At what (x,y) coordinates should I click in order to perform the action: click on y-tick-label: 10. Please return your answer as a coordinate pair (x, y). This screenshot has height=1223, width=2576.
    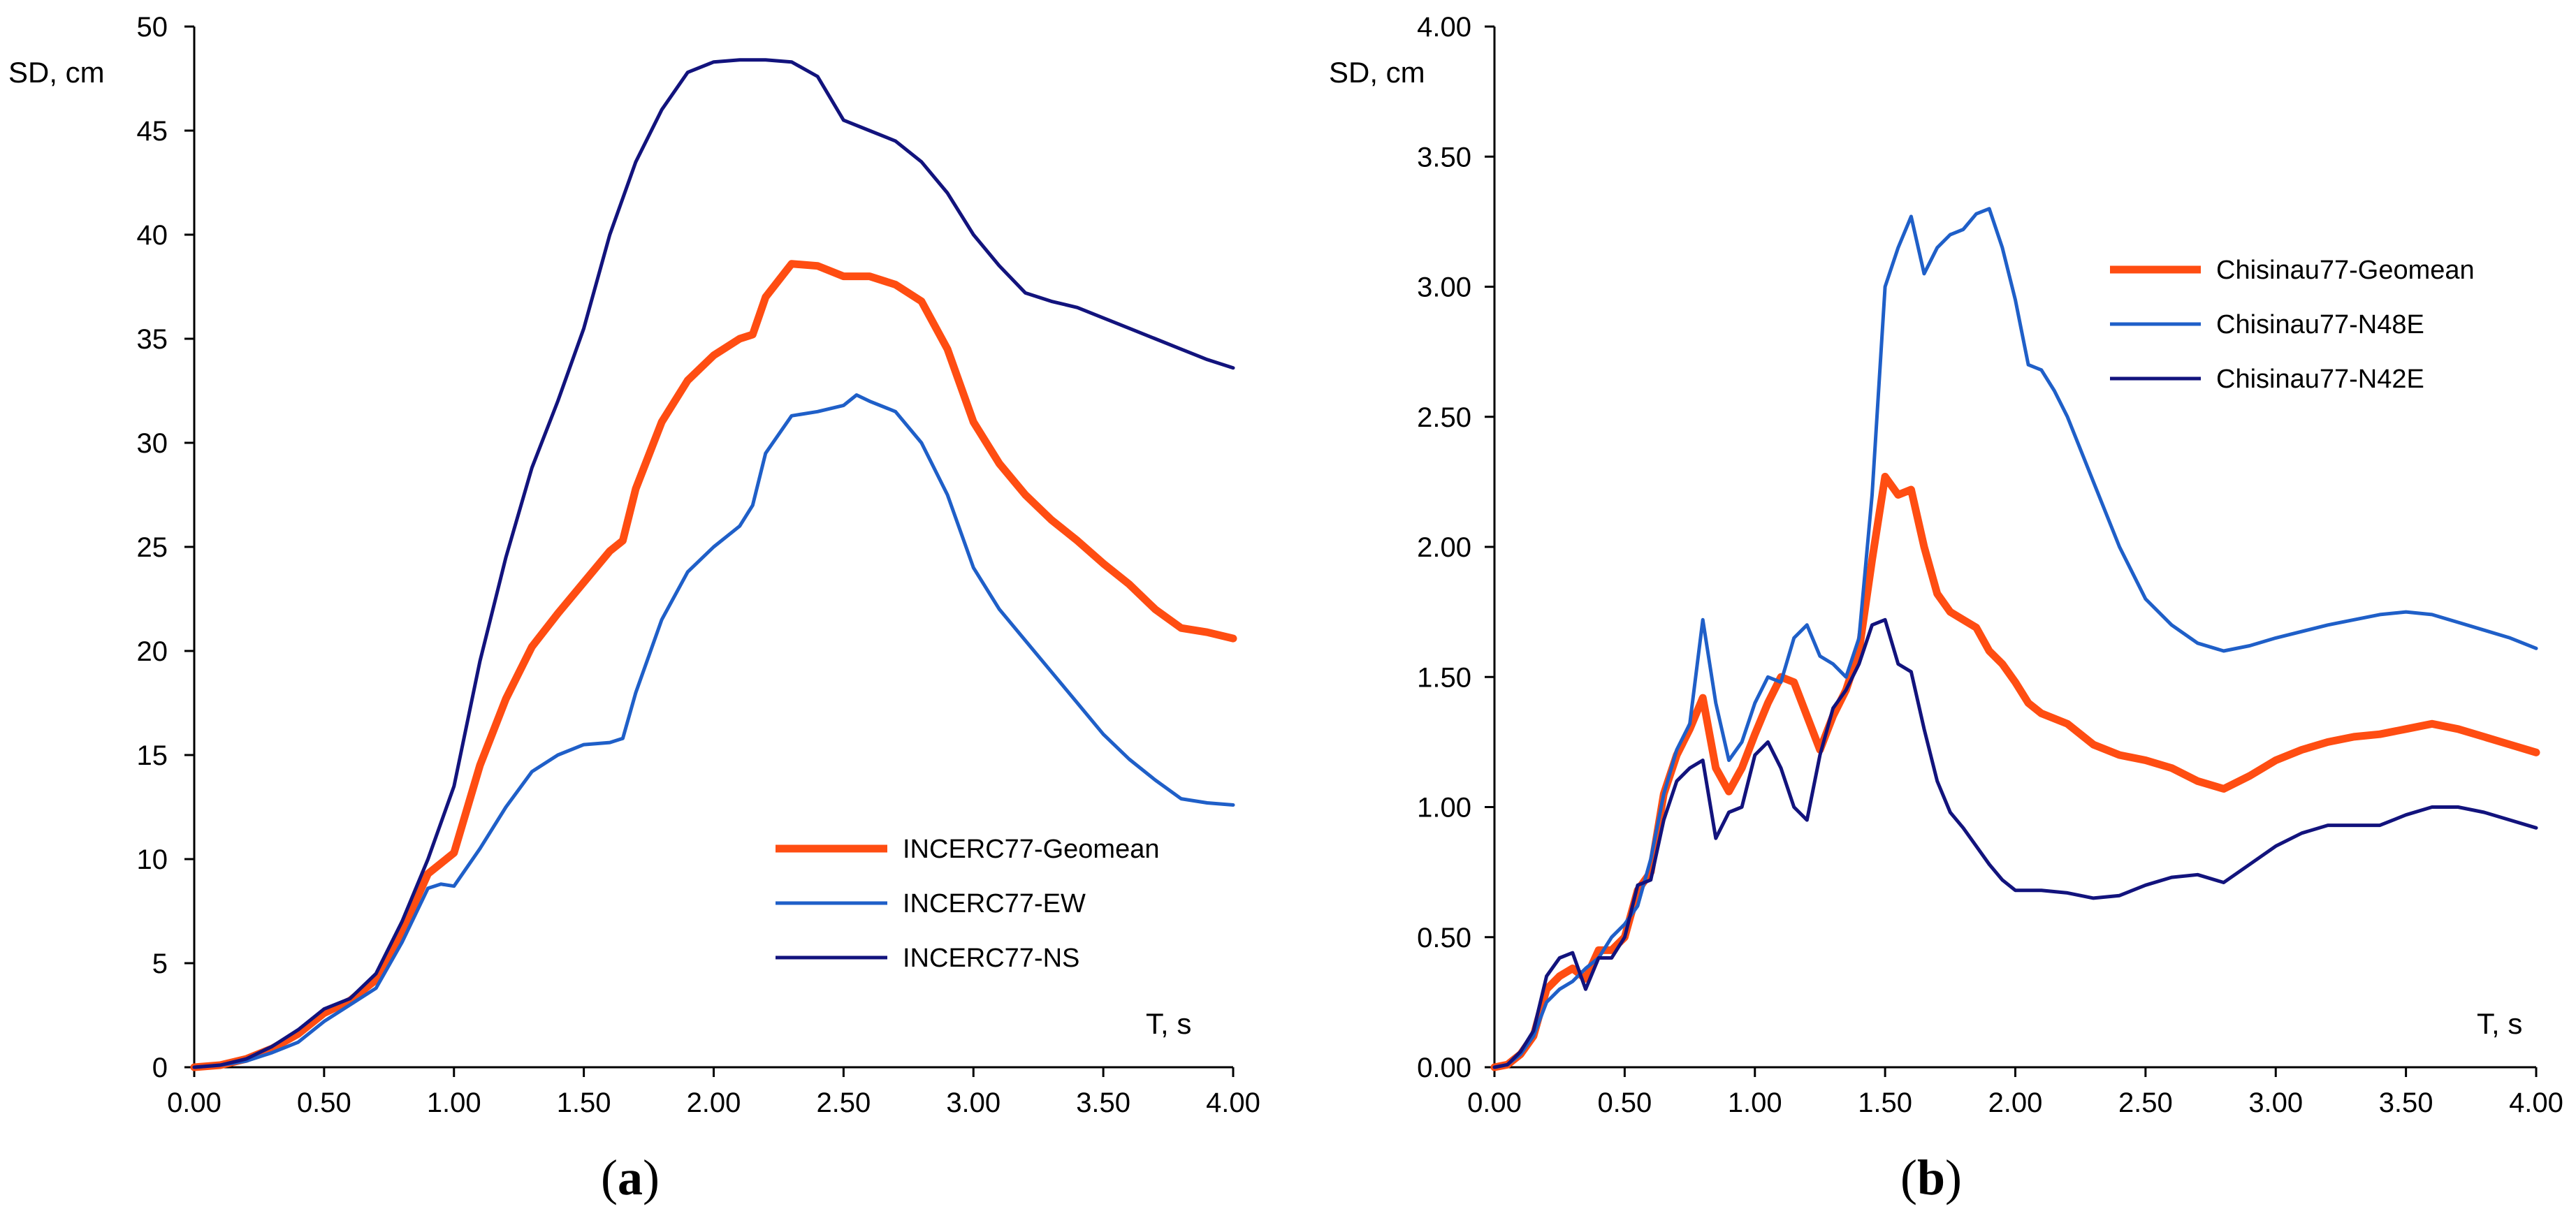
    Looking at the image, I should click on (152, 859).